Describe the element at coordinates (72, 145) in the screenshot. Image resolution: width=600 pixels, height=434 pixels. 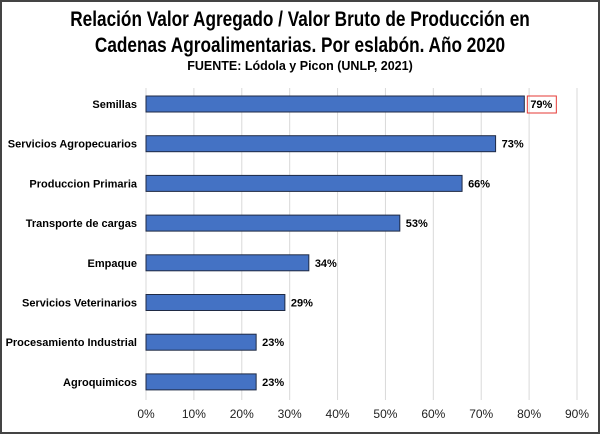
I see `category-label: Servicios Agropecuarios` at that location.